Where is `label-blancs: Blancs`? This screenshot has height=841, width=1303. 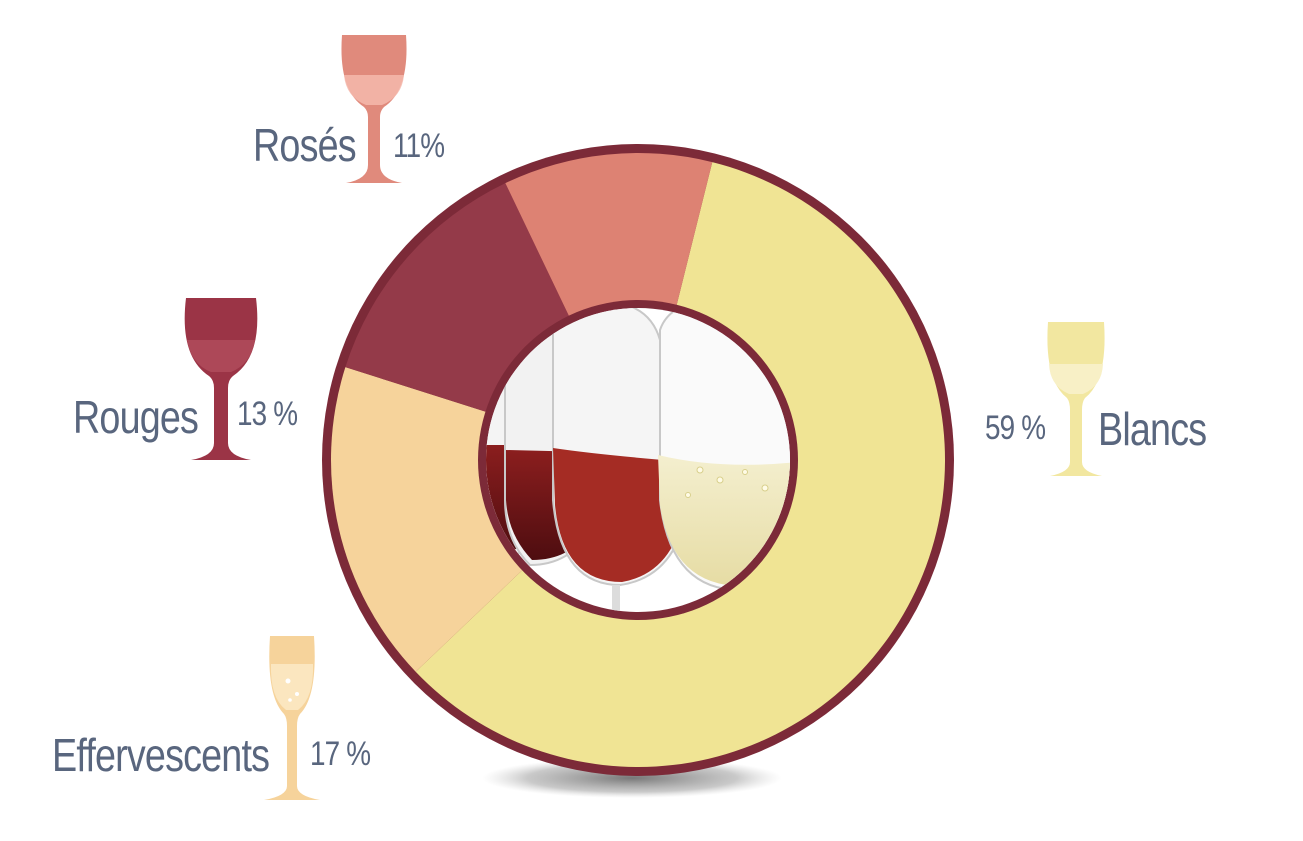
label-blancs: Blancs is located at coordinates (1164, 429).